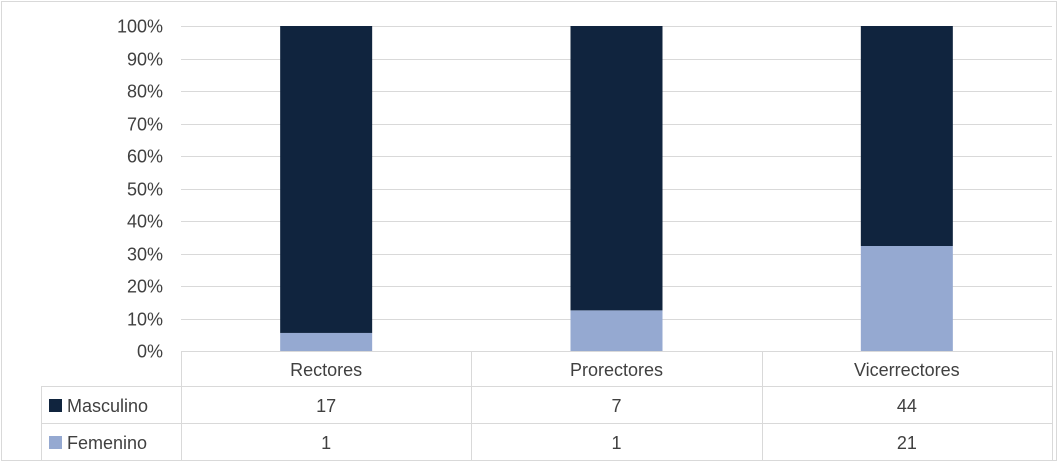 Image resolution: width=1058 pixels, height=462 pixels. I want to click on table-value-masculino: 7, so click(616, 406).